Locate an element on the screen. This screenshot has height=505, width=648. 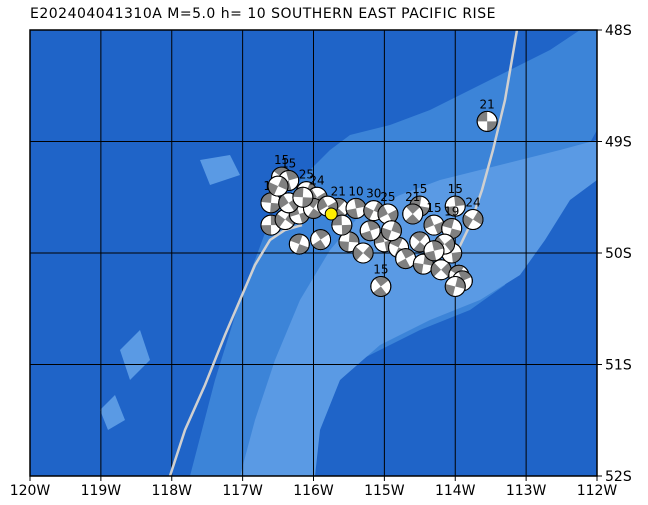
y-tick-label: 50S is located at coordinates (618, 254).